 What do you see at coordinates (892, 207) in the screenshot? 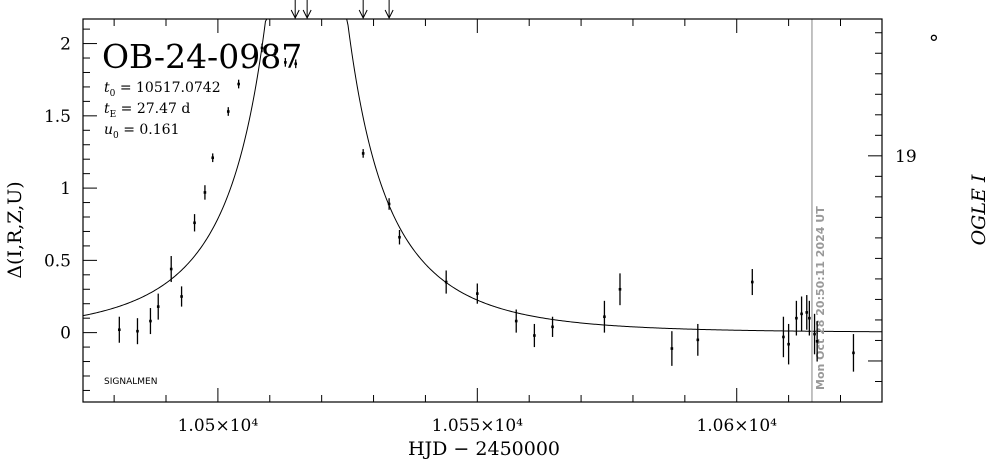
I see `right-axis-ticks: 1819` at bounding box center [892, 207].